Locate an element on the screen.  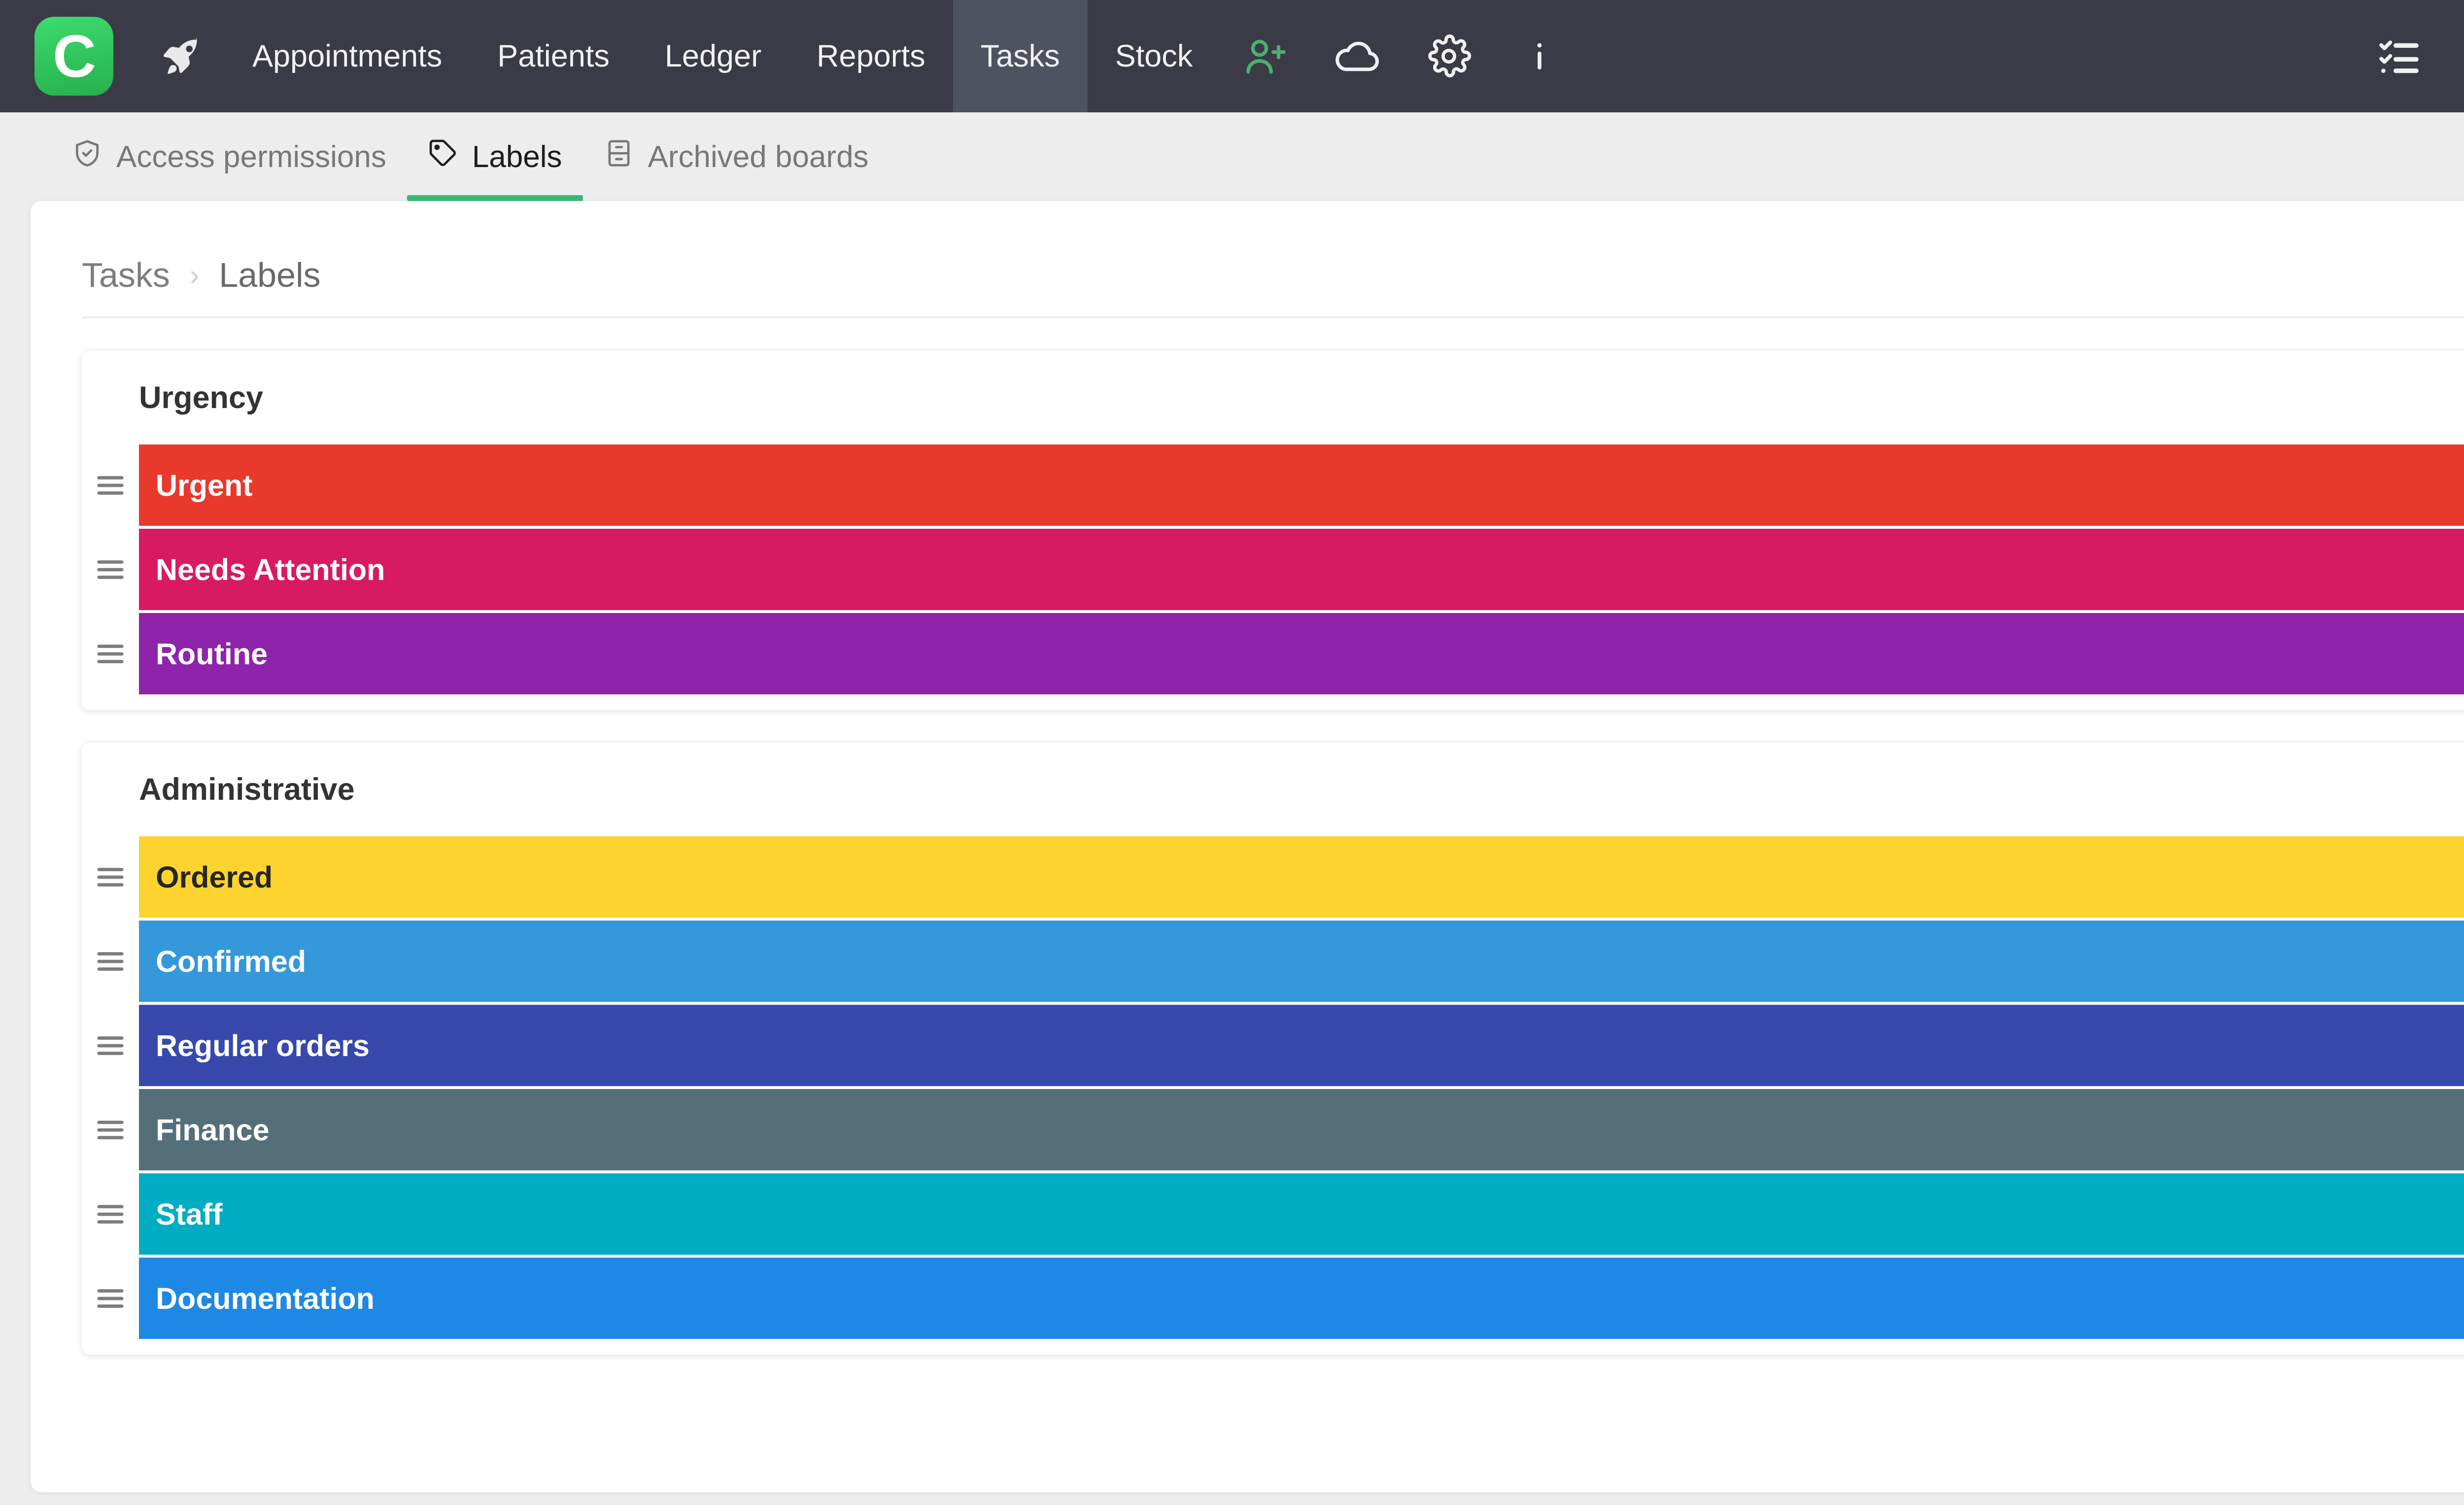
label-row: Confirmed is located at coordinates (1273, 961).